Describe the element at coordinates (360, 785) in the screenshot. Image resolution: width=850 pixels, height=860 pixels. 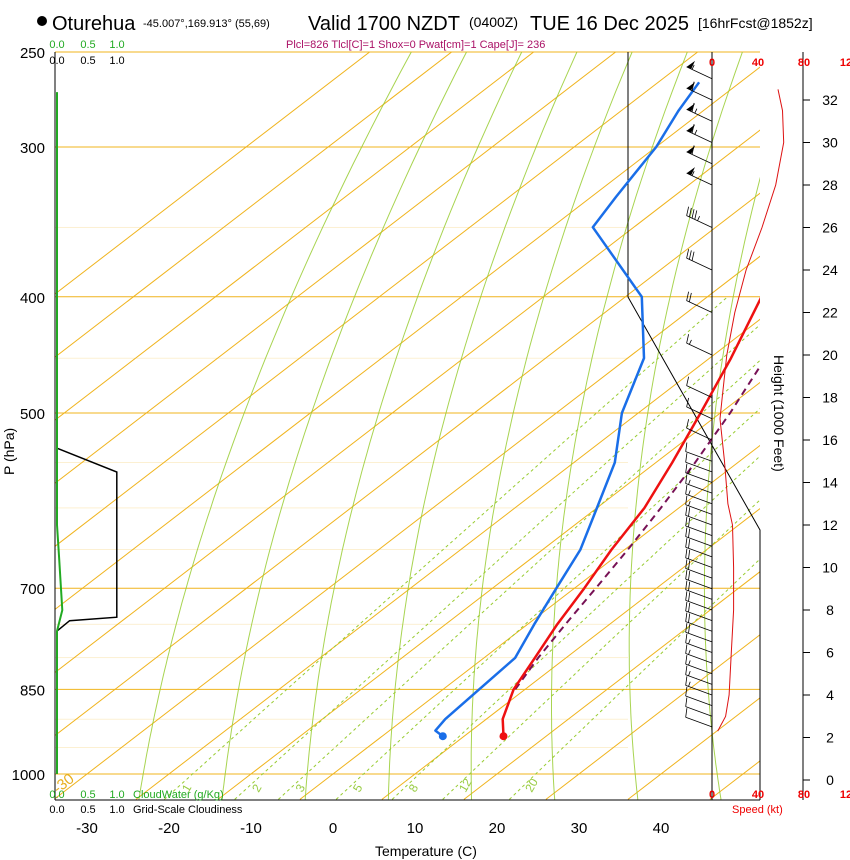
I see `mixing-ratio-labels: 1 2 3 5 8 12 20` at that location.